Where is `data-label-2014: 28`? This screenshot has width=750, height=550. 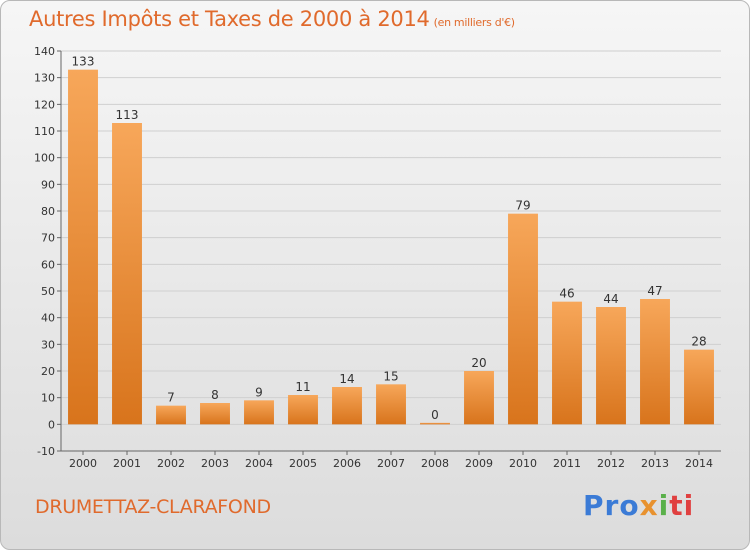
data-label-2014: 28 is located at coordinates (698, 342).